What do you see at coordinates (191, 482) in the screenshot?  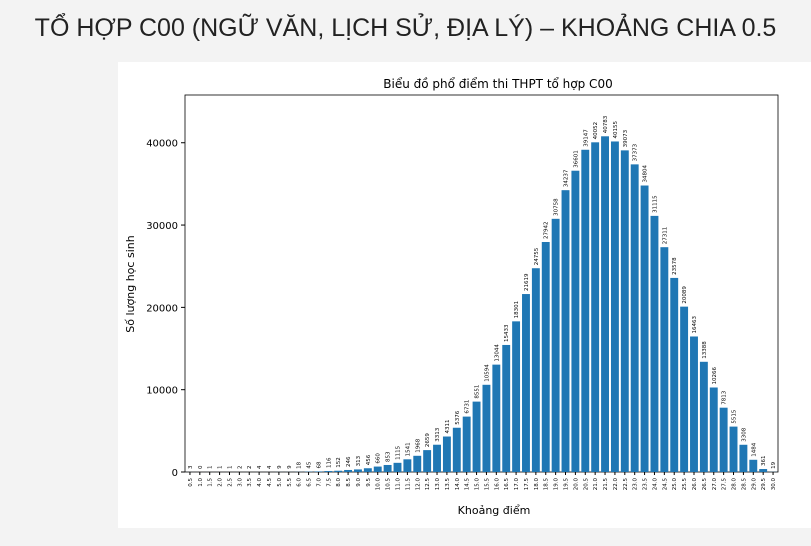 I see `x-tick-label: 0.5` at bounding box center [191, 482].